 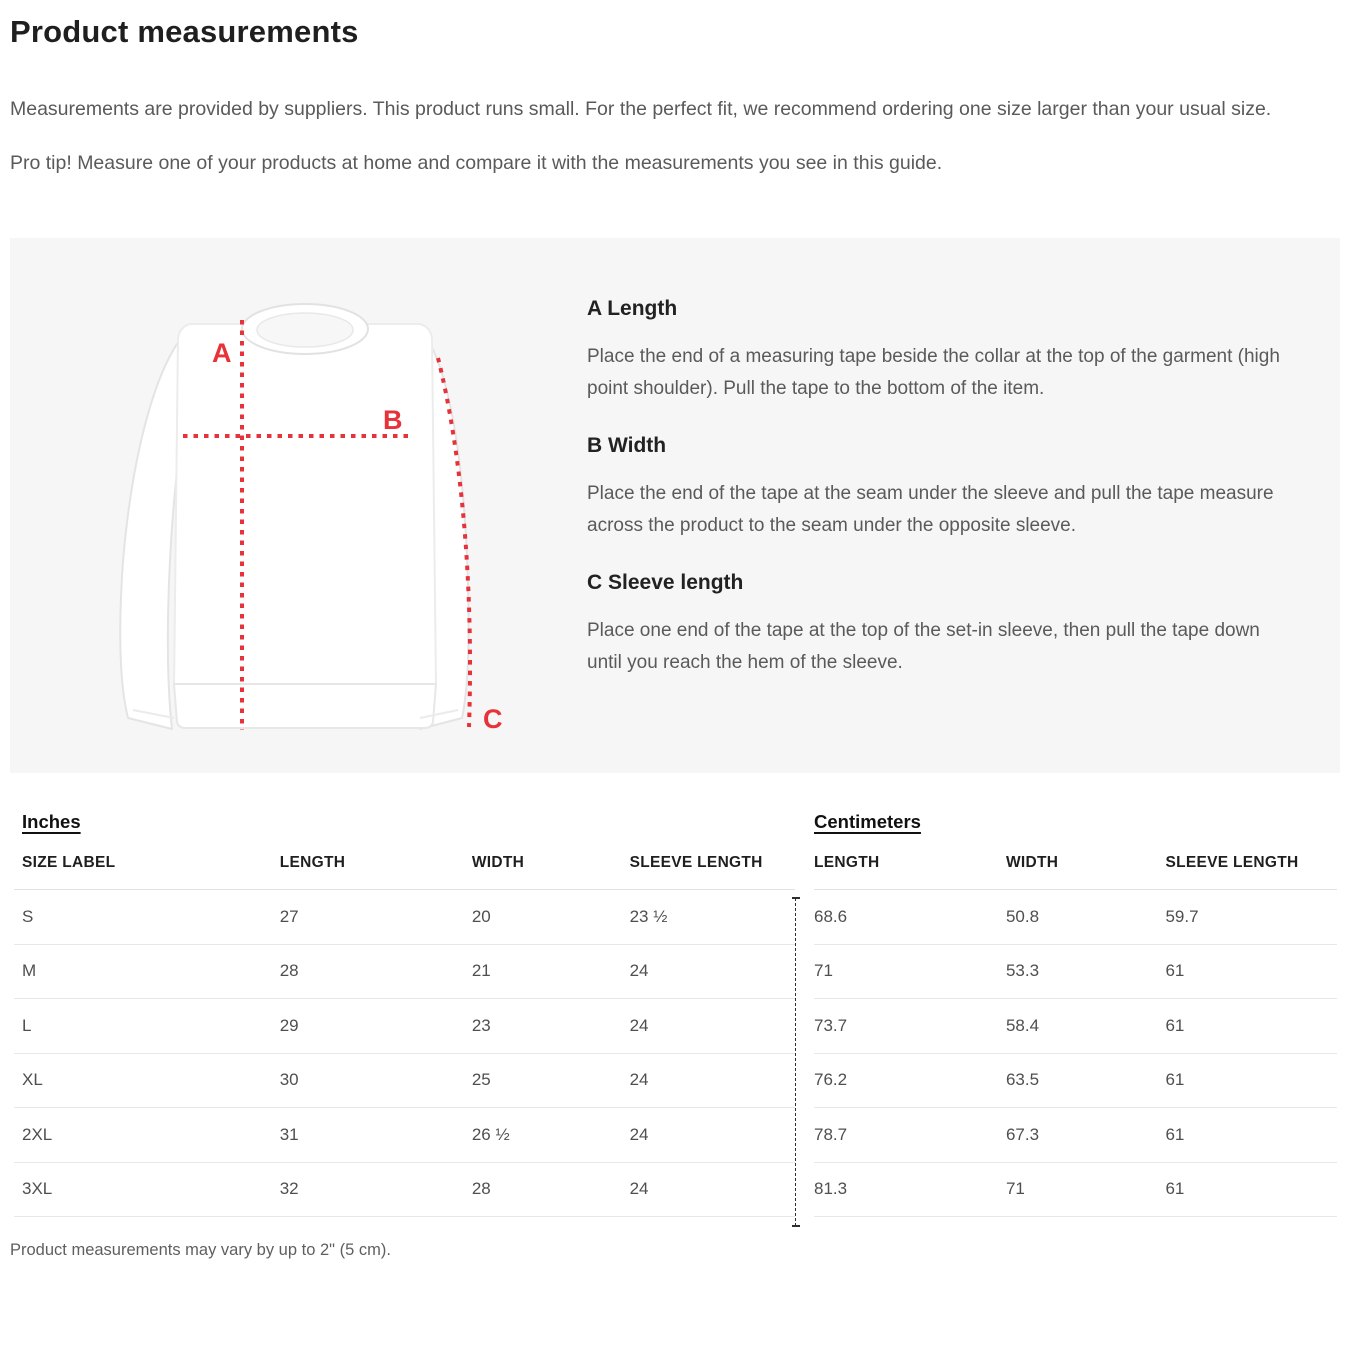 I want to click on table-cell: M, so click(x=143, y=971).